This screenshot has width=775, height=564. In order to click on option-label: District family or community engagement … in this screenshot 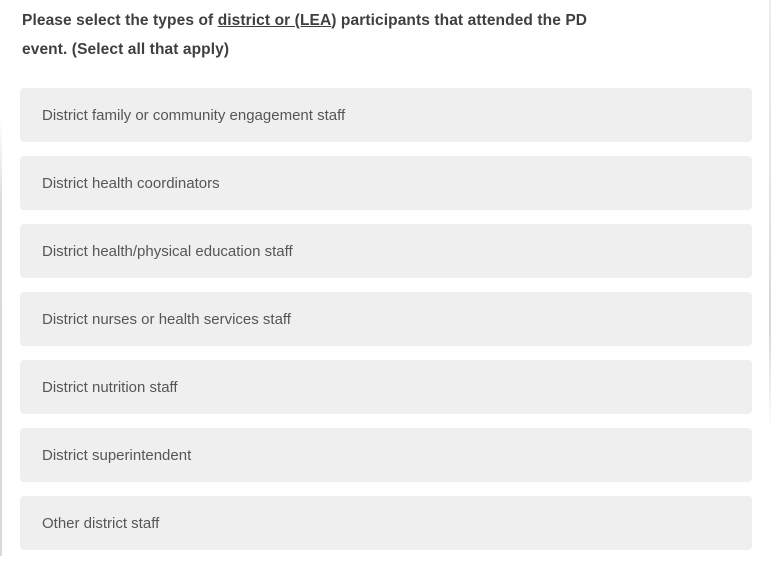, I will do `click(194, 115)`.